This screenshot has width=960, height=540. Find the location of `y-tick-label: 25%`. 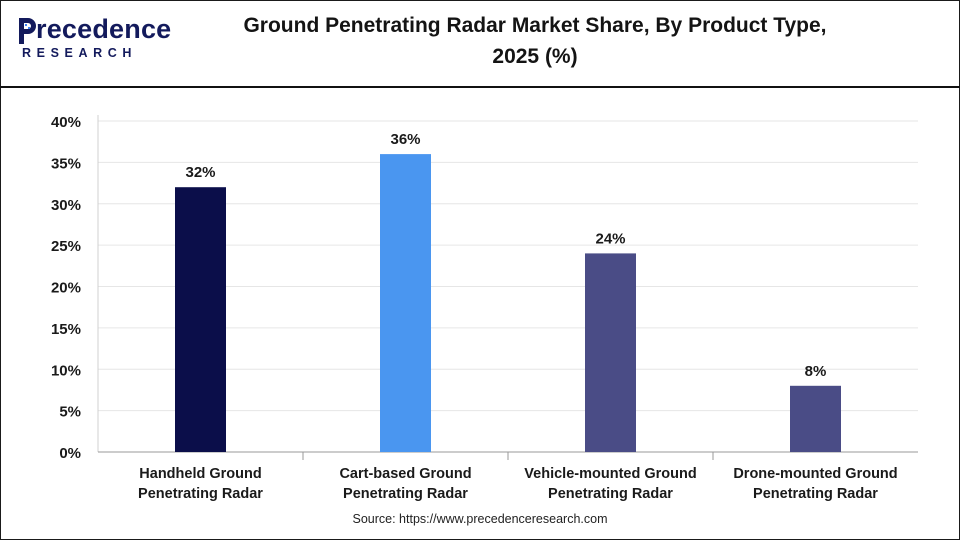

y-tick-label: 25% is located at coordinates (66, 246).